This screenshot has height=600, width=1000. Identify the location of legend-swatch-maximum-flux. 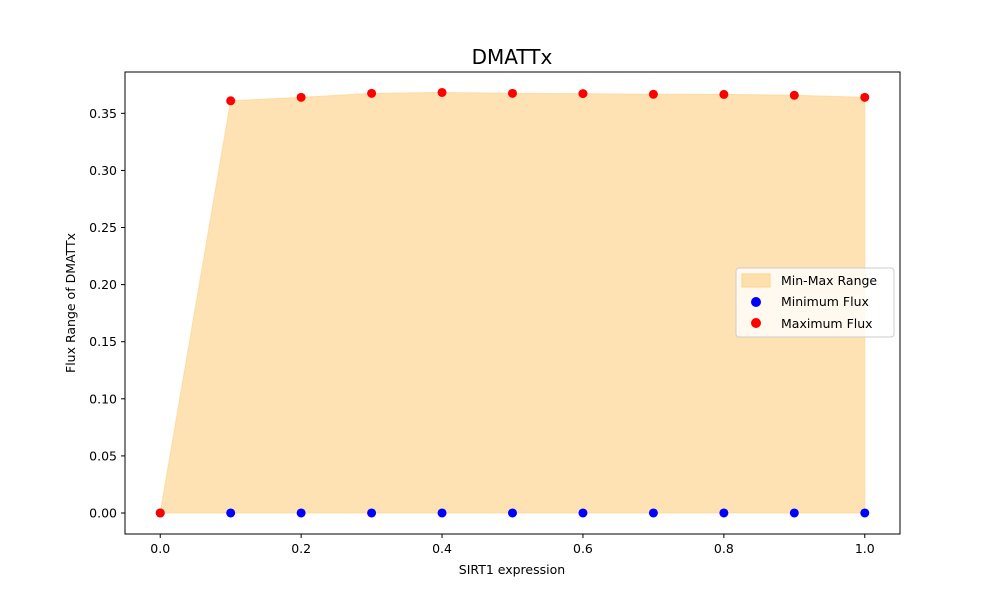
(756, 323).